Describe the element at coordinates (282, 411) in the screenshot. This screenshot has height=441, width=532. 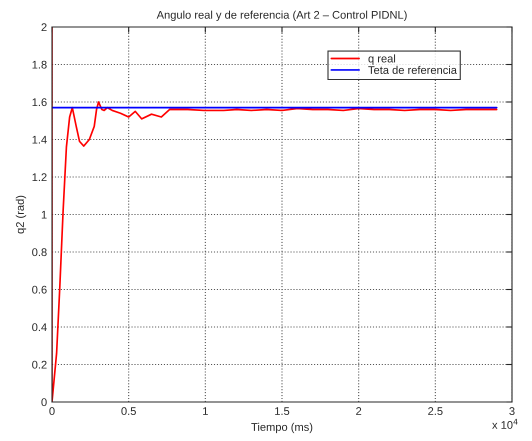
I see `x-tick-label: 1.5` at that location.